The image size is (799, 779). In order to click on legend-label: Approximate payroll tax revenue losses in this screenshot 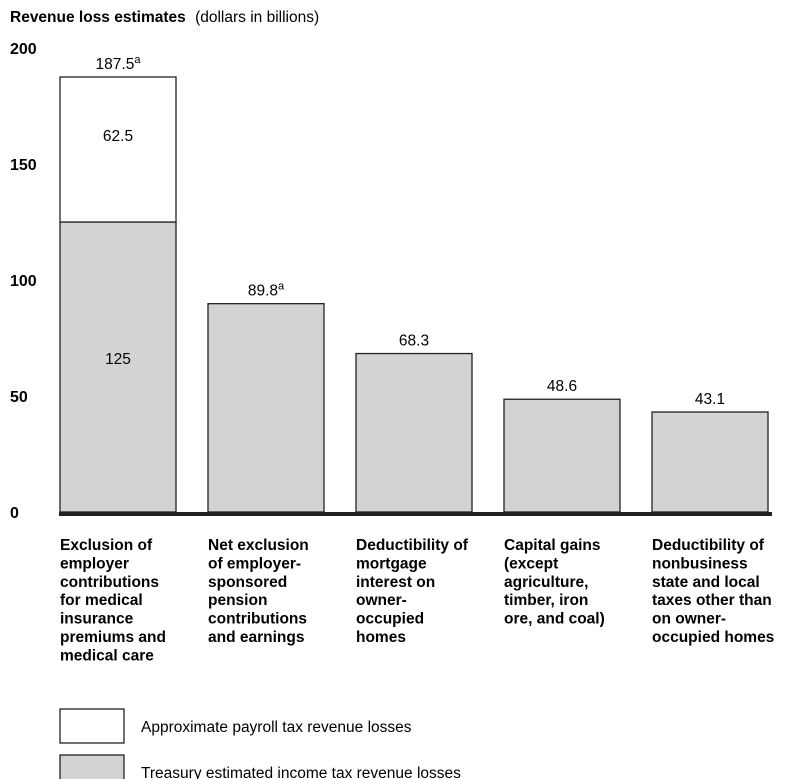, I will do `click(276, 727)`.